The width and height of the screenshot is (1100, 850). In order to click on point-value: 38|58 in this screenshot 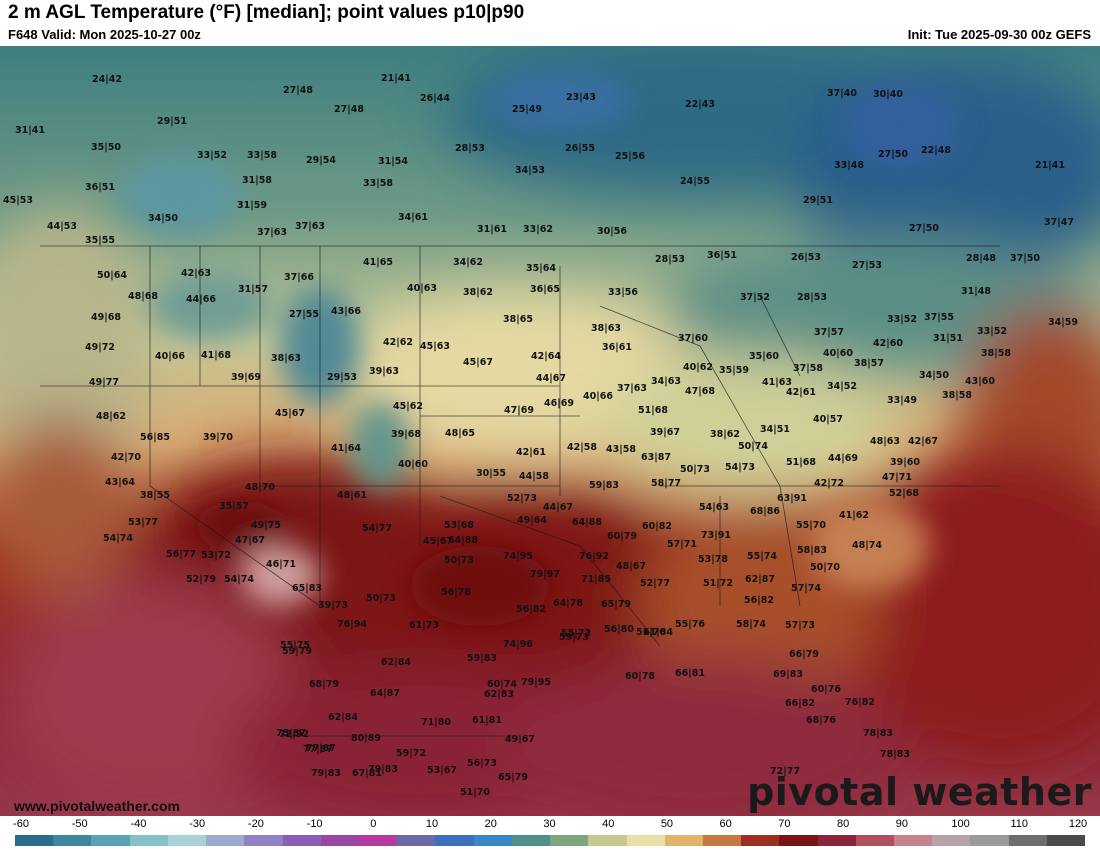, I will do `click(957, 395)`.